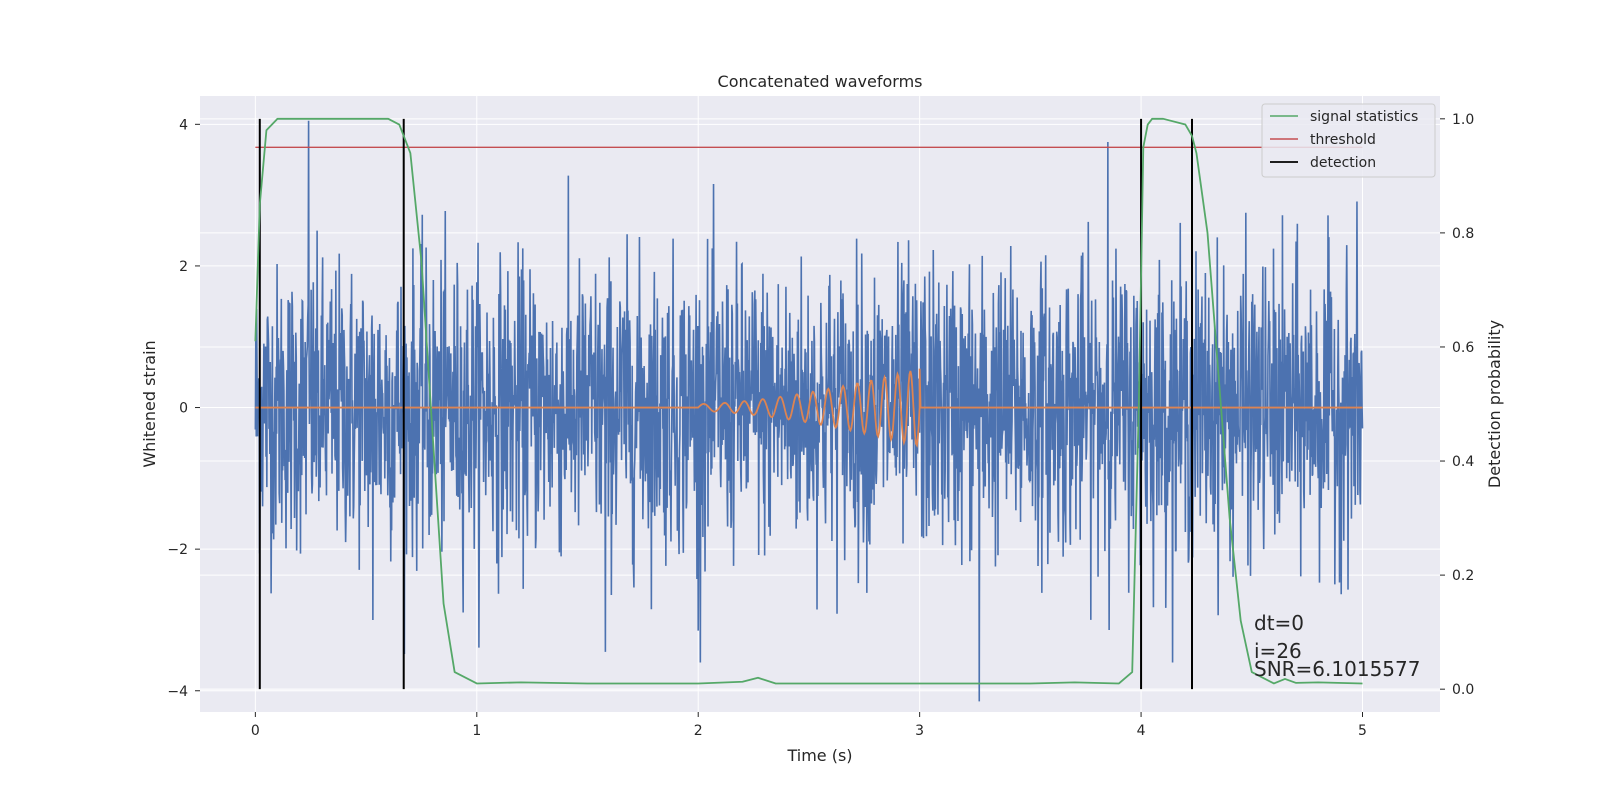  What do you see at coordinates (698, 731) in the screenshot?
I see `x-tick-label: 2` at bounding box center [698, 731].